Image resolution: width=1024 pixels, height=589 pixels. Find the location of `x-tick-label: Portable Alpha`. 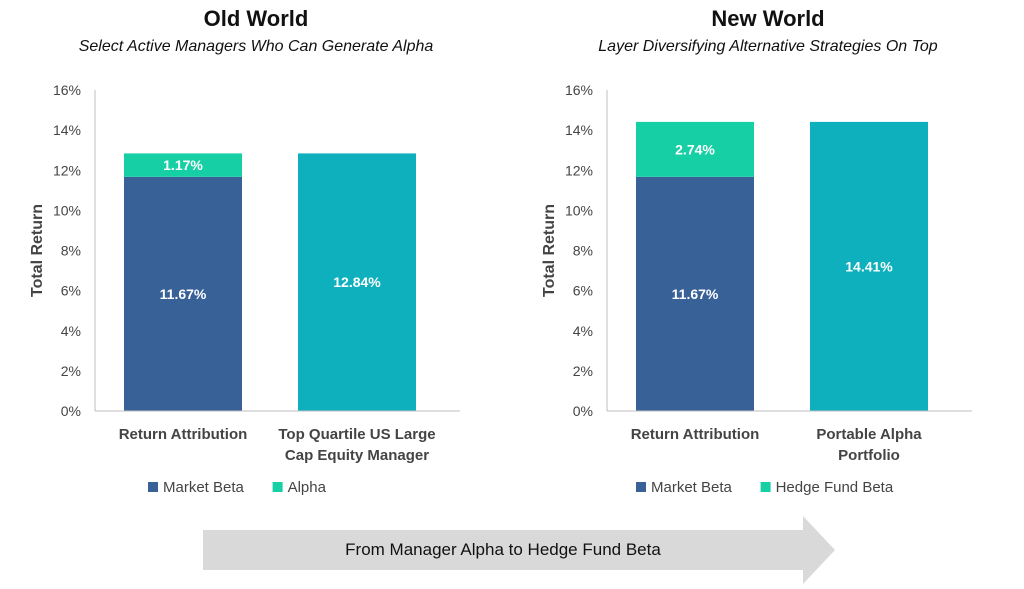

x-tick-label: Portable Alpha is located at coordinates (869, 434).